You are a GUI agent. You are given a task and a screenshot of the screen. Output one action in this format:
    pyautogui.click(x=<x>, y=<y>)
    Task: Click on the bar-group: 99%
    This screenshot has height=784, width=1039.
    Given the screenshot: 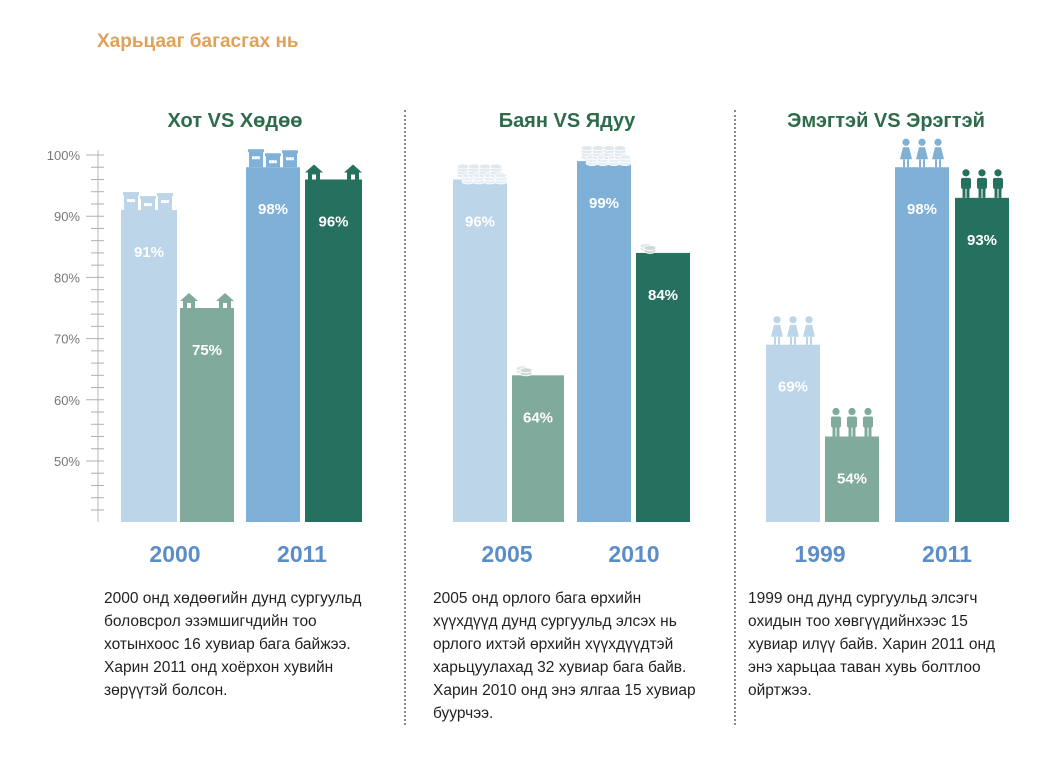 What is the action you would take?
    pyautogui.click(x=604, y=333)
    